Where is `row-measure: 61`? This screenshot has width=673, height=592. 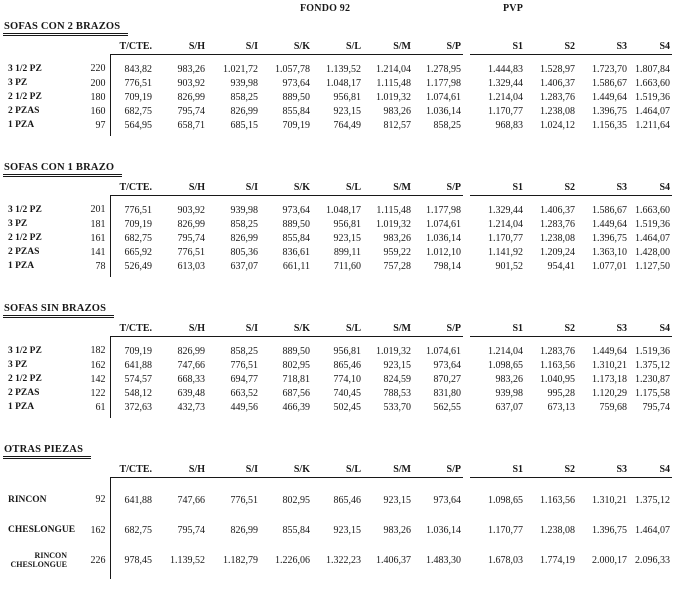
row-measure: 61 is located at coordinates (100, 407).